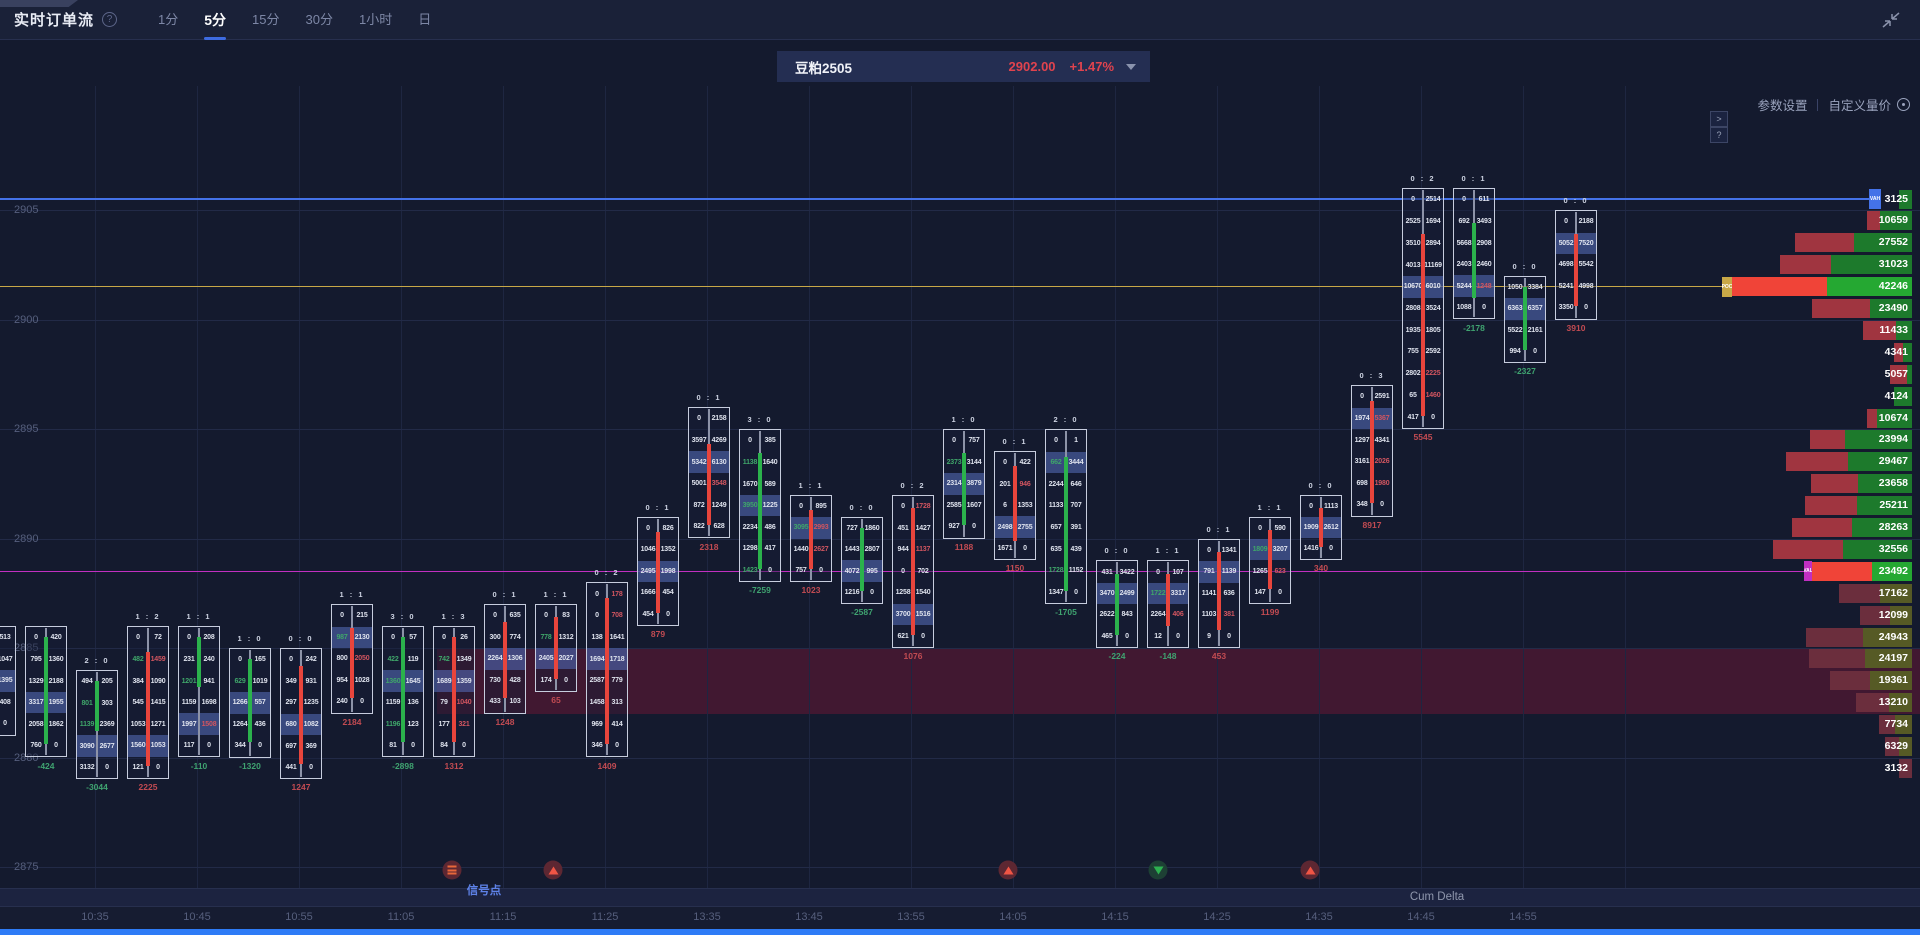 This screenshot has width=1920, height=935. I want to click on imbalance-header: 1, so click(199, 617).